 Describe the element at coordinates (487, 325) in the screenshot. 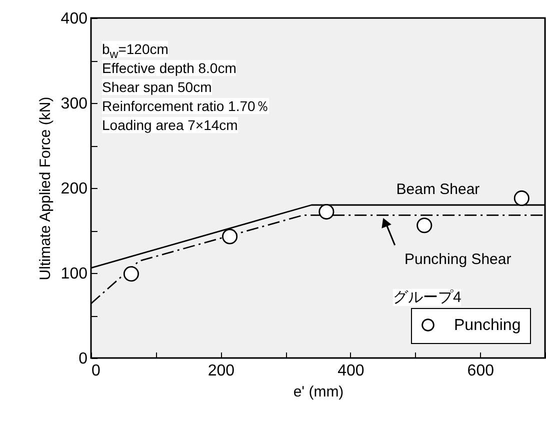

I see `legend-label: Punching` at that location.